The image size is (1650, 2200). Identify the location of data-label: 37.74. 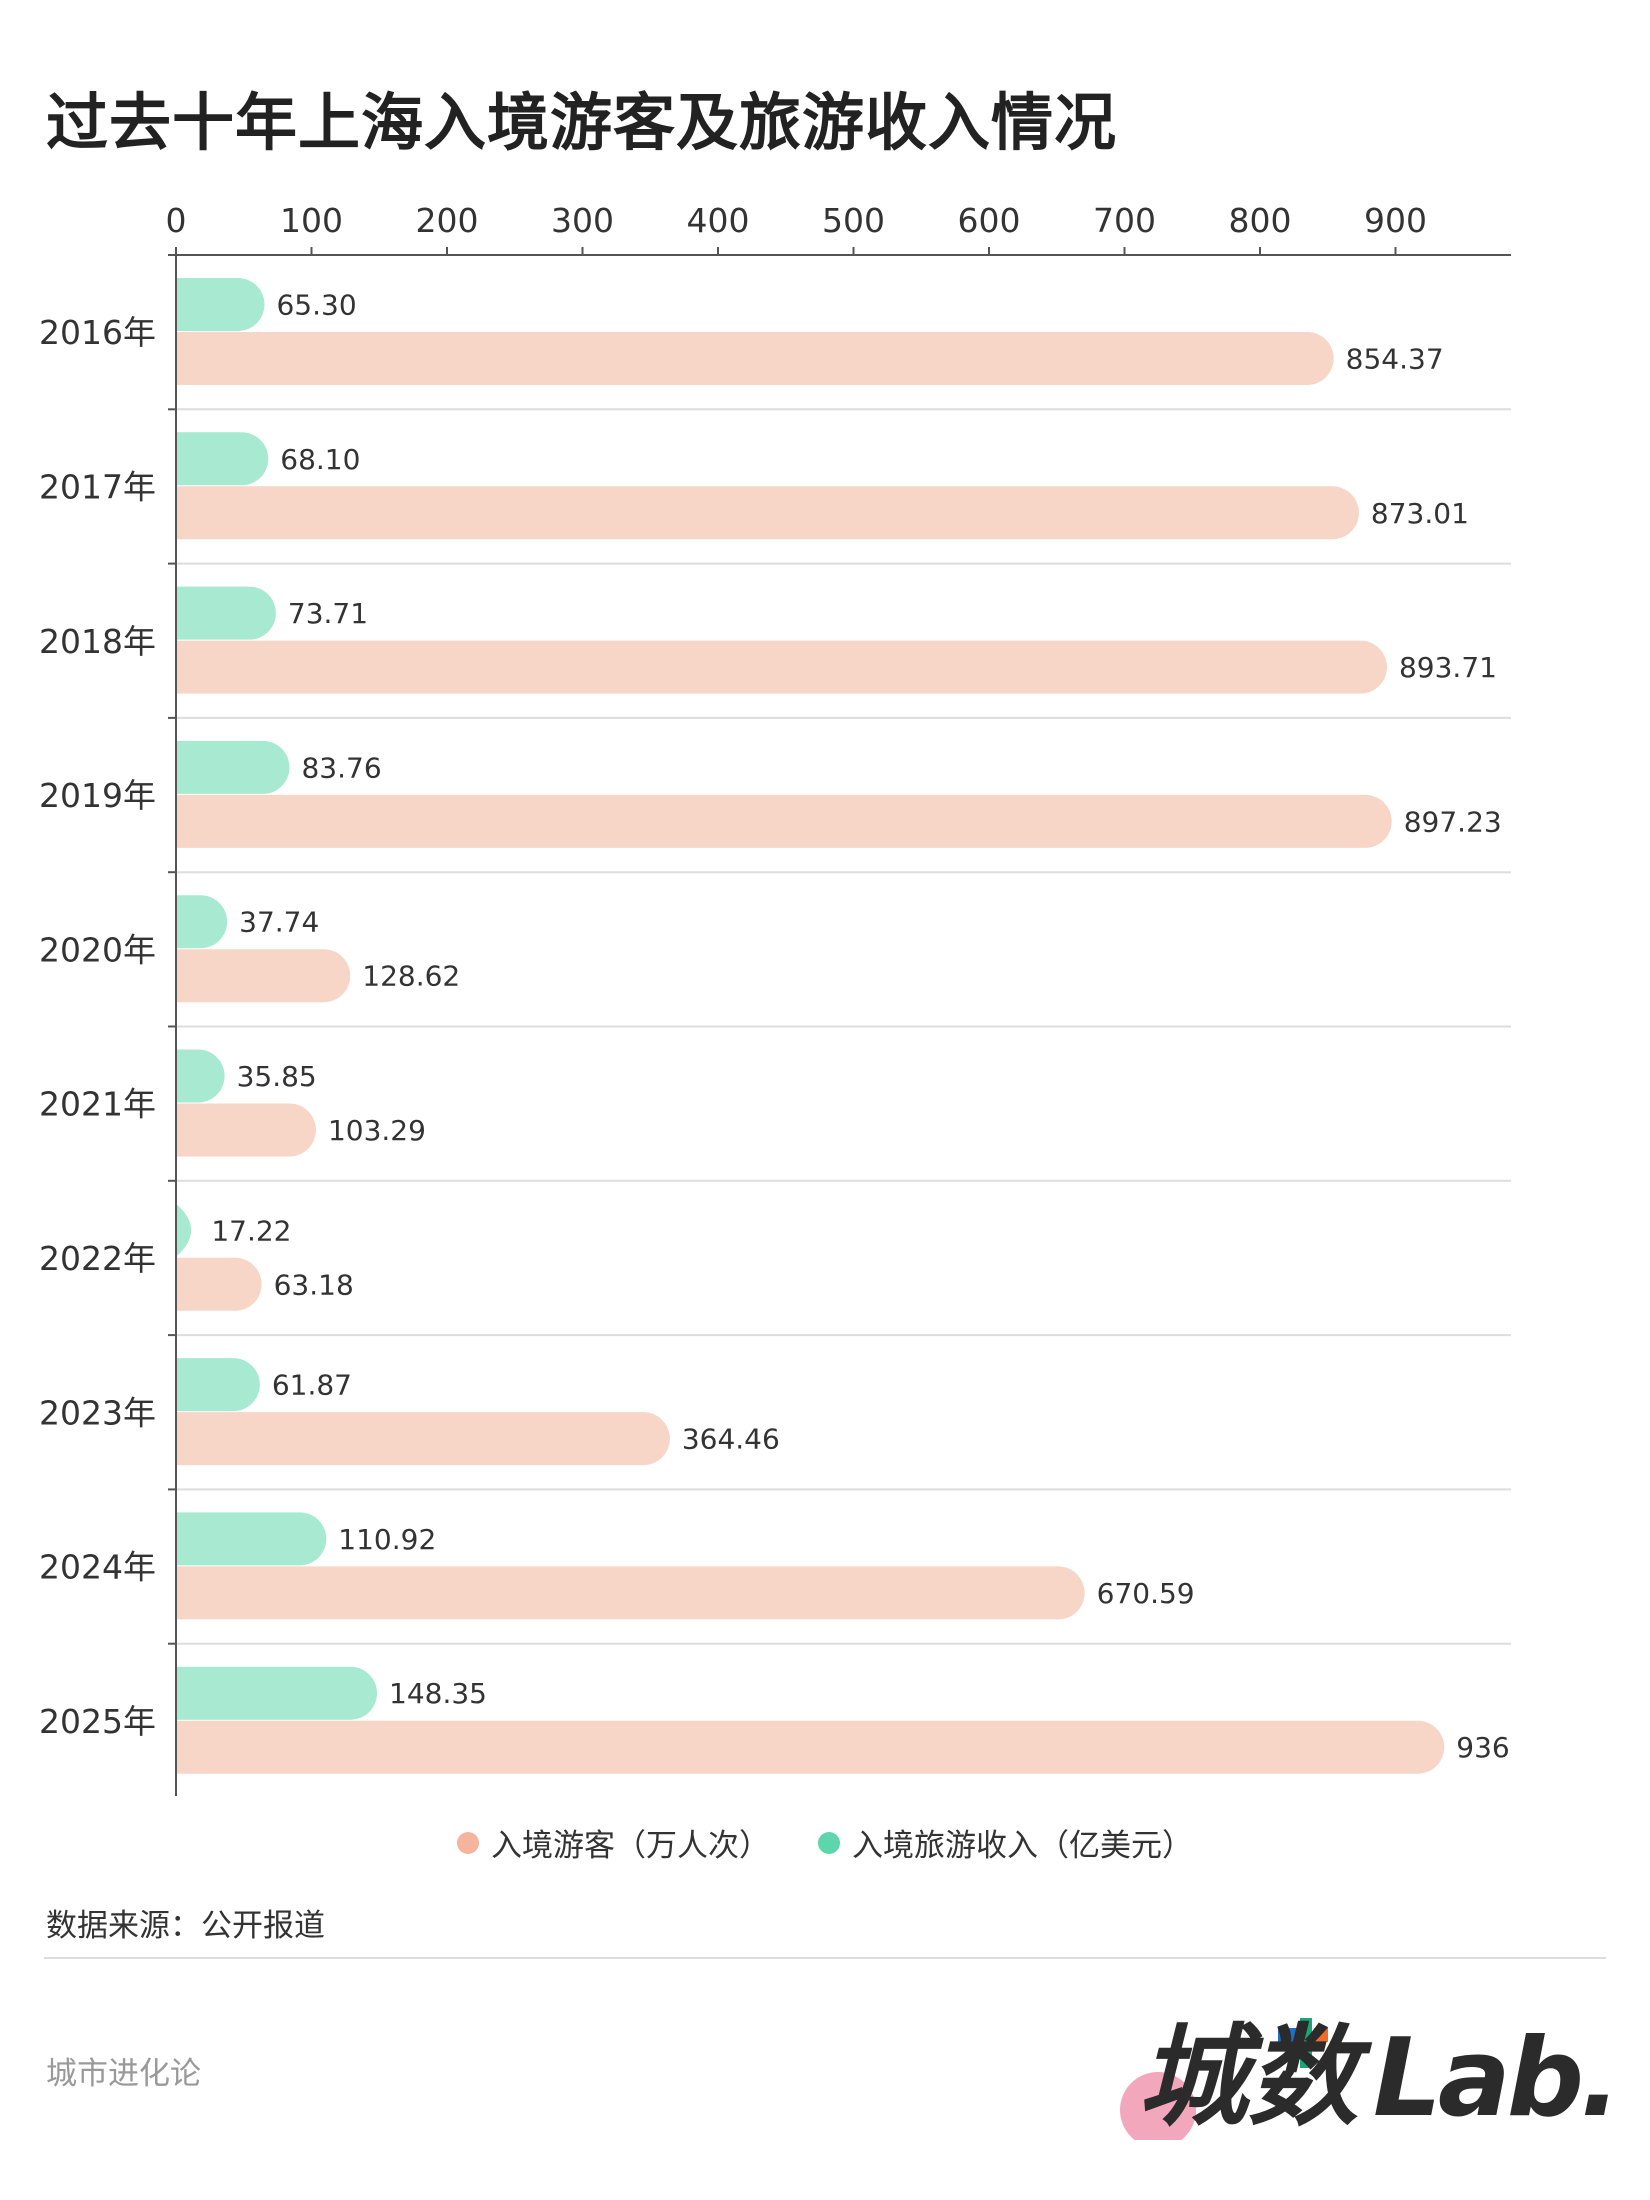
(279, 922).